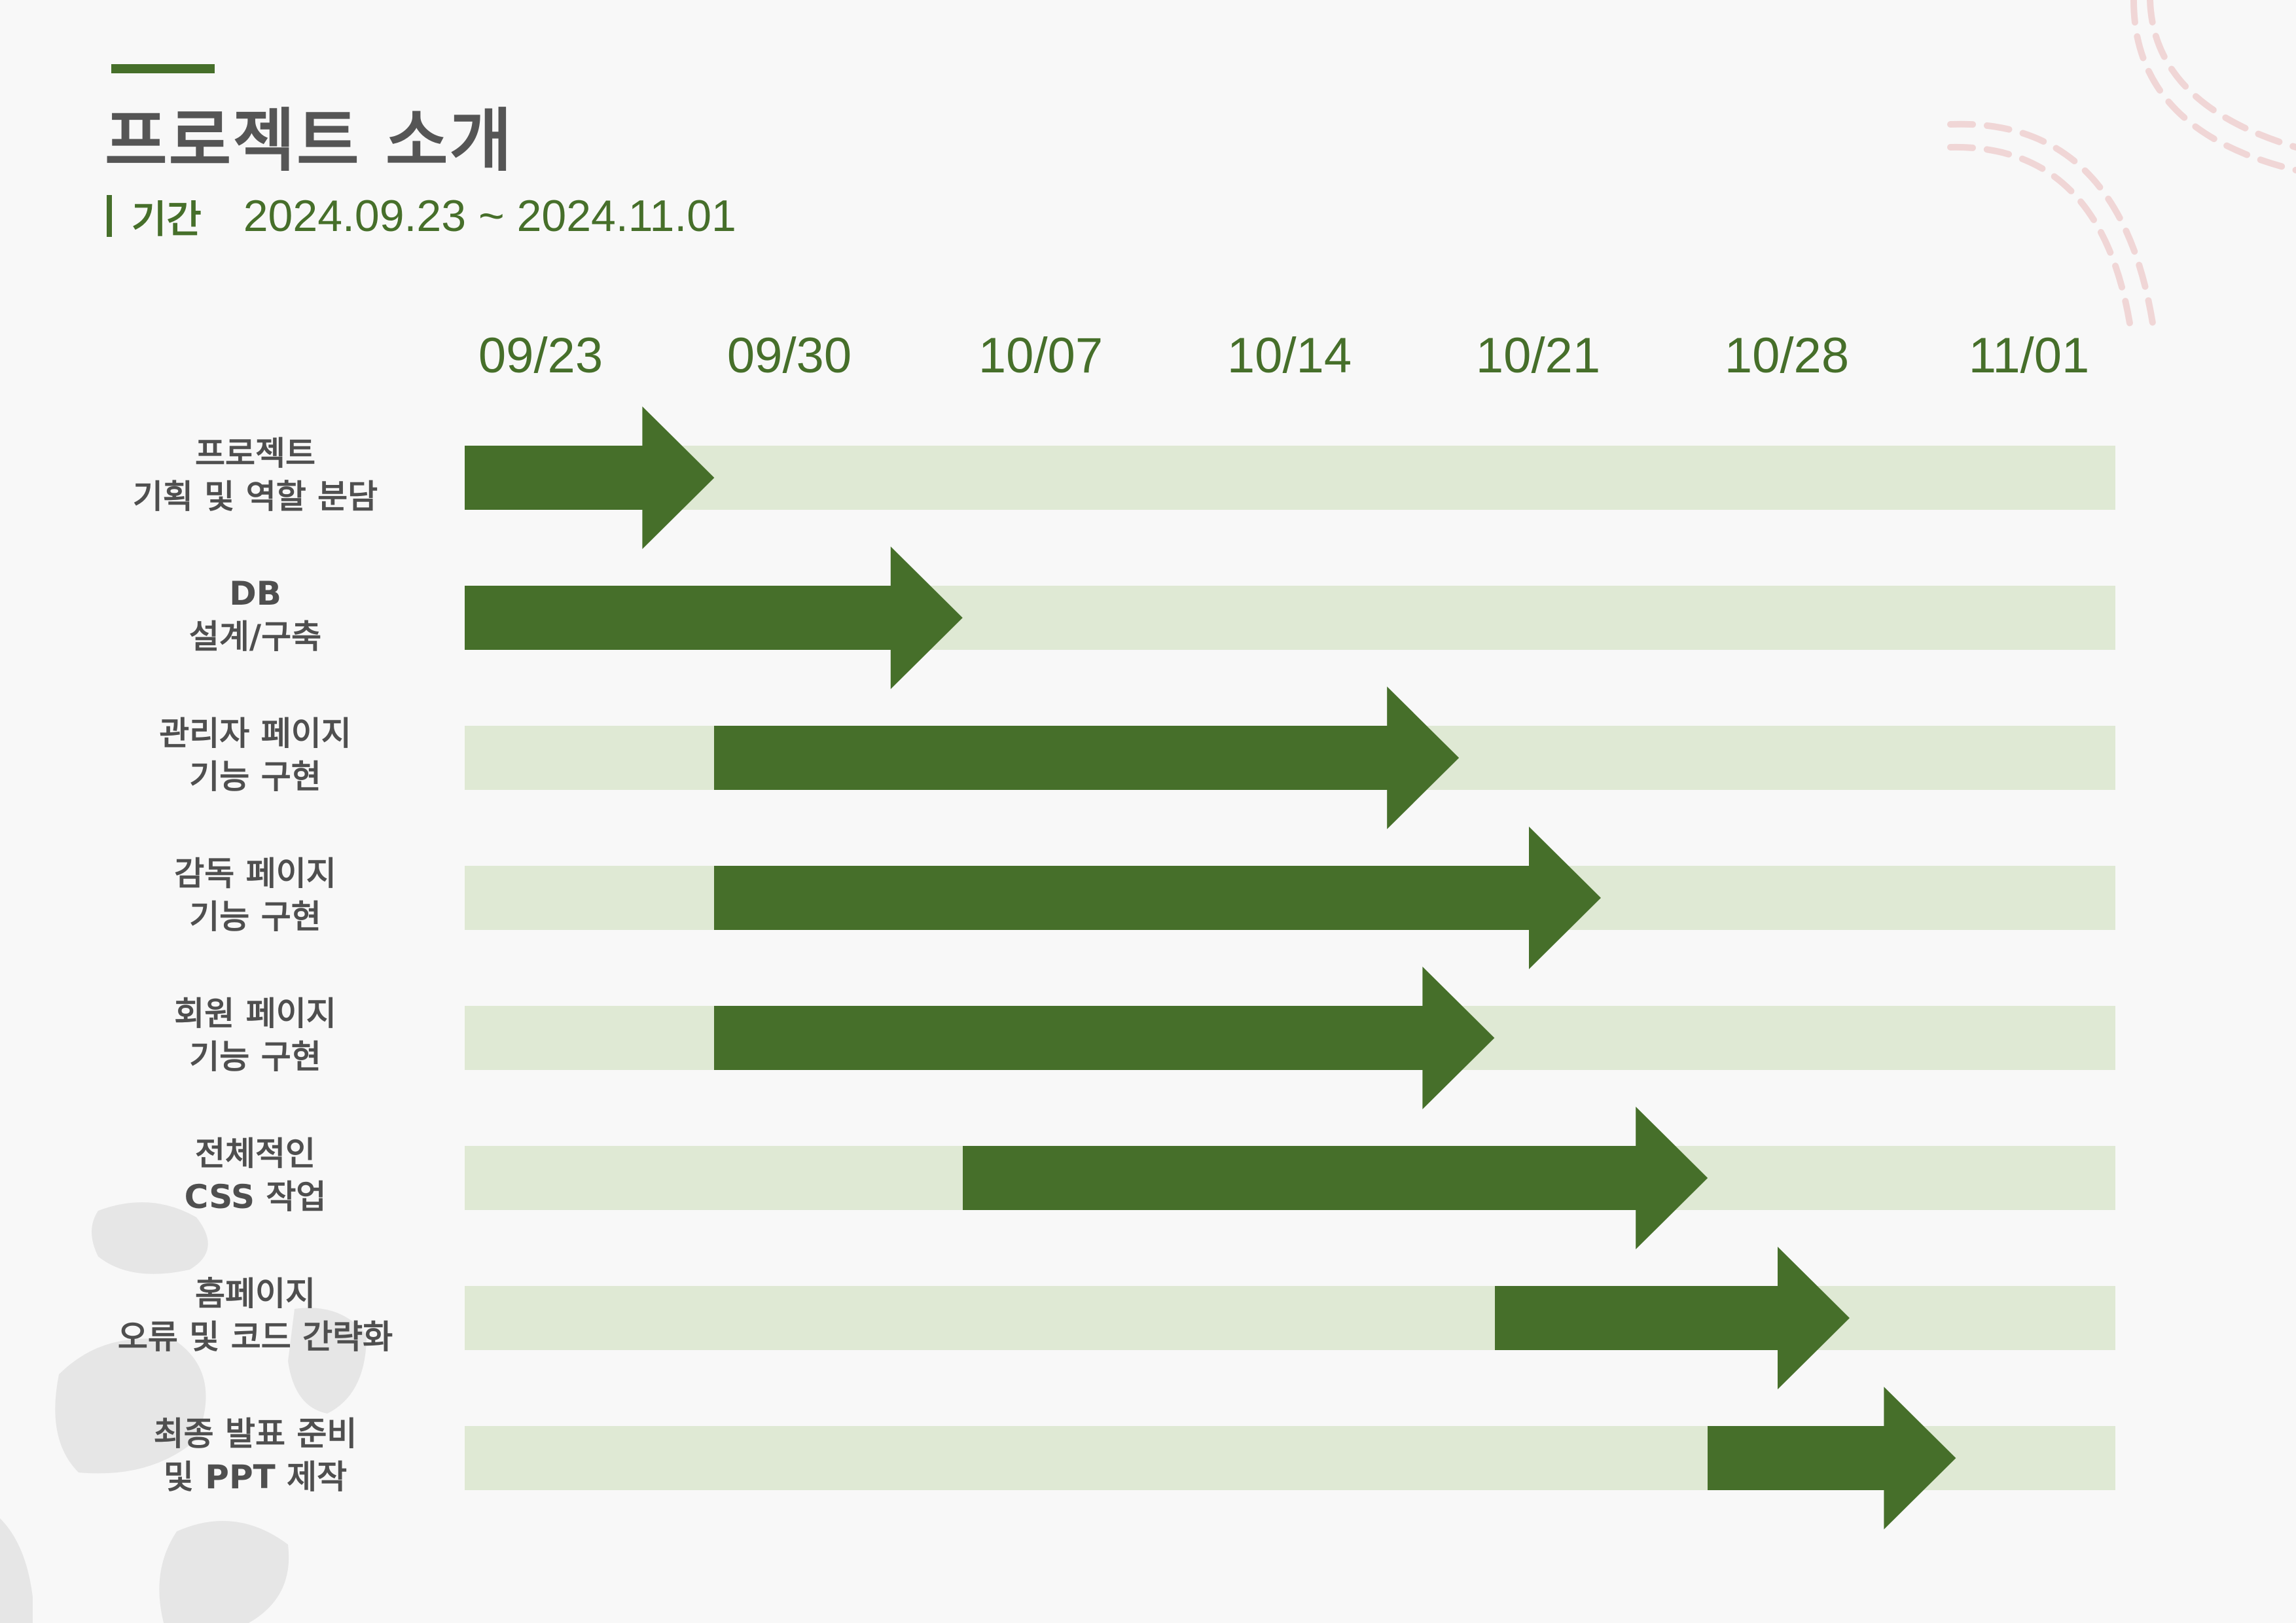 The height and width of the screenshot is (1623, 2296). What do you see at coordinates (255, 1434) in the screenshot?
I see `task-label-line: 최종 발표 준비` at bounding box center [255, 1434].